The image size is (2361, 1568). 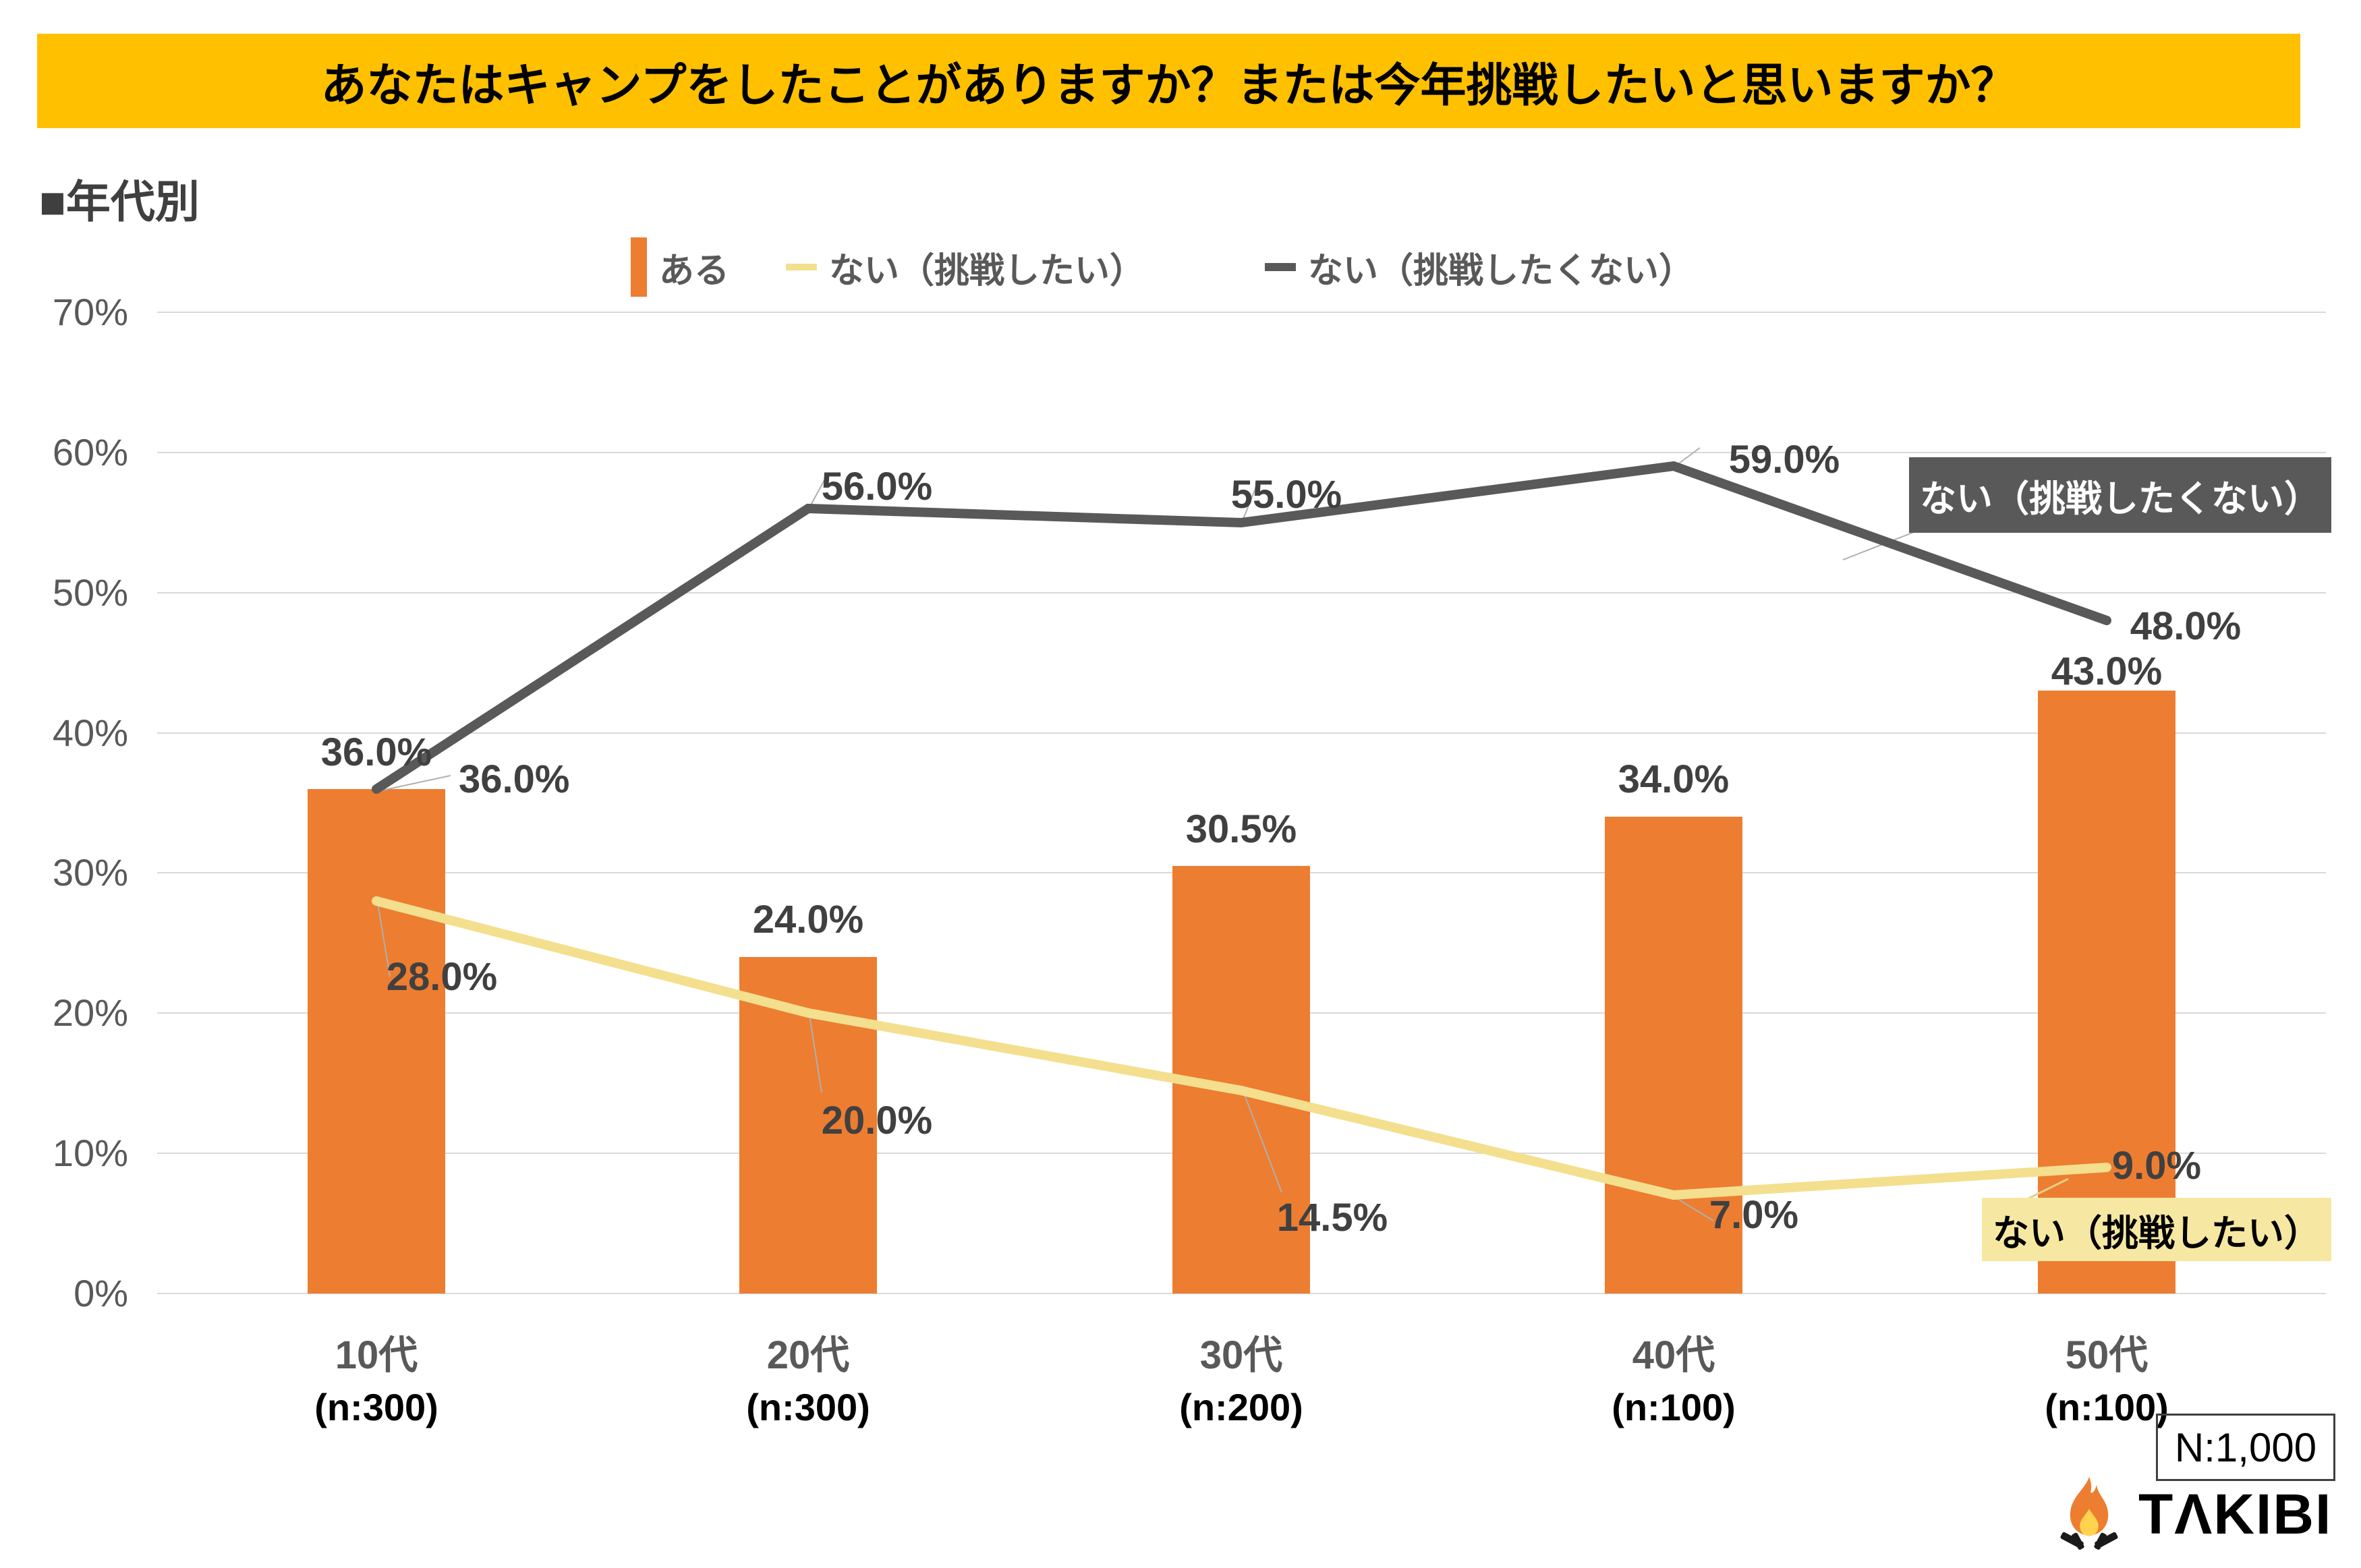 I want to click on darkline-label-20s: 56.0%, so click(x=877, y=487).